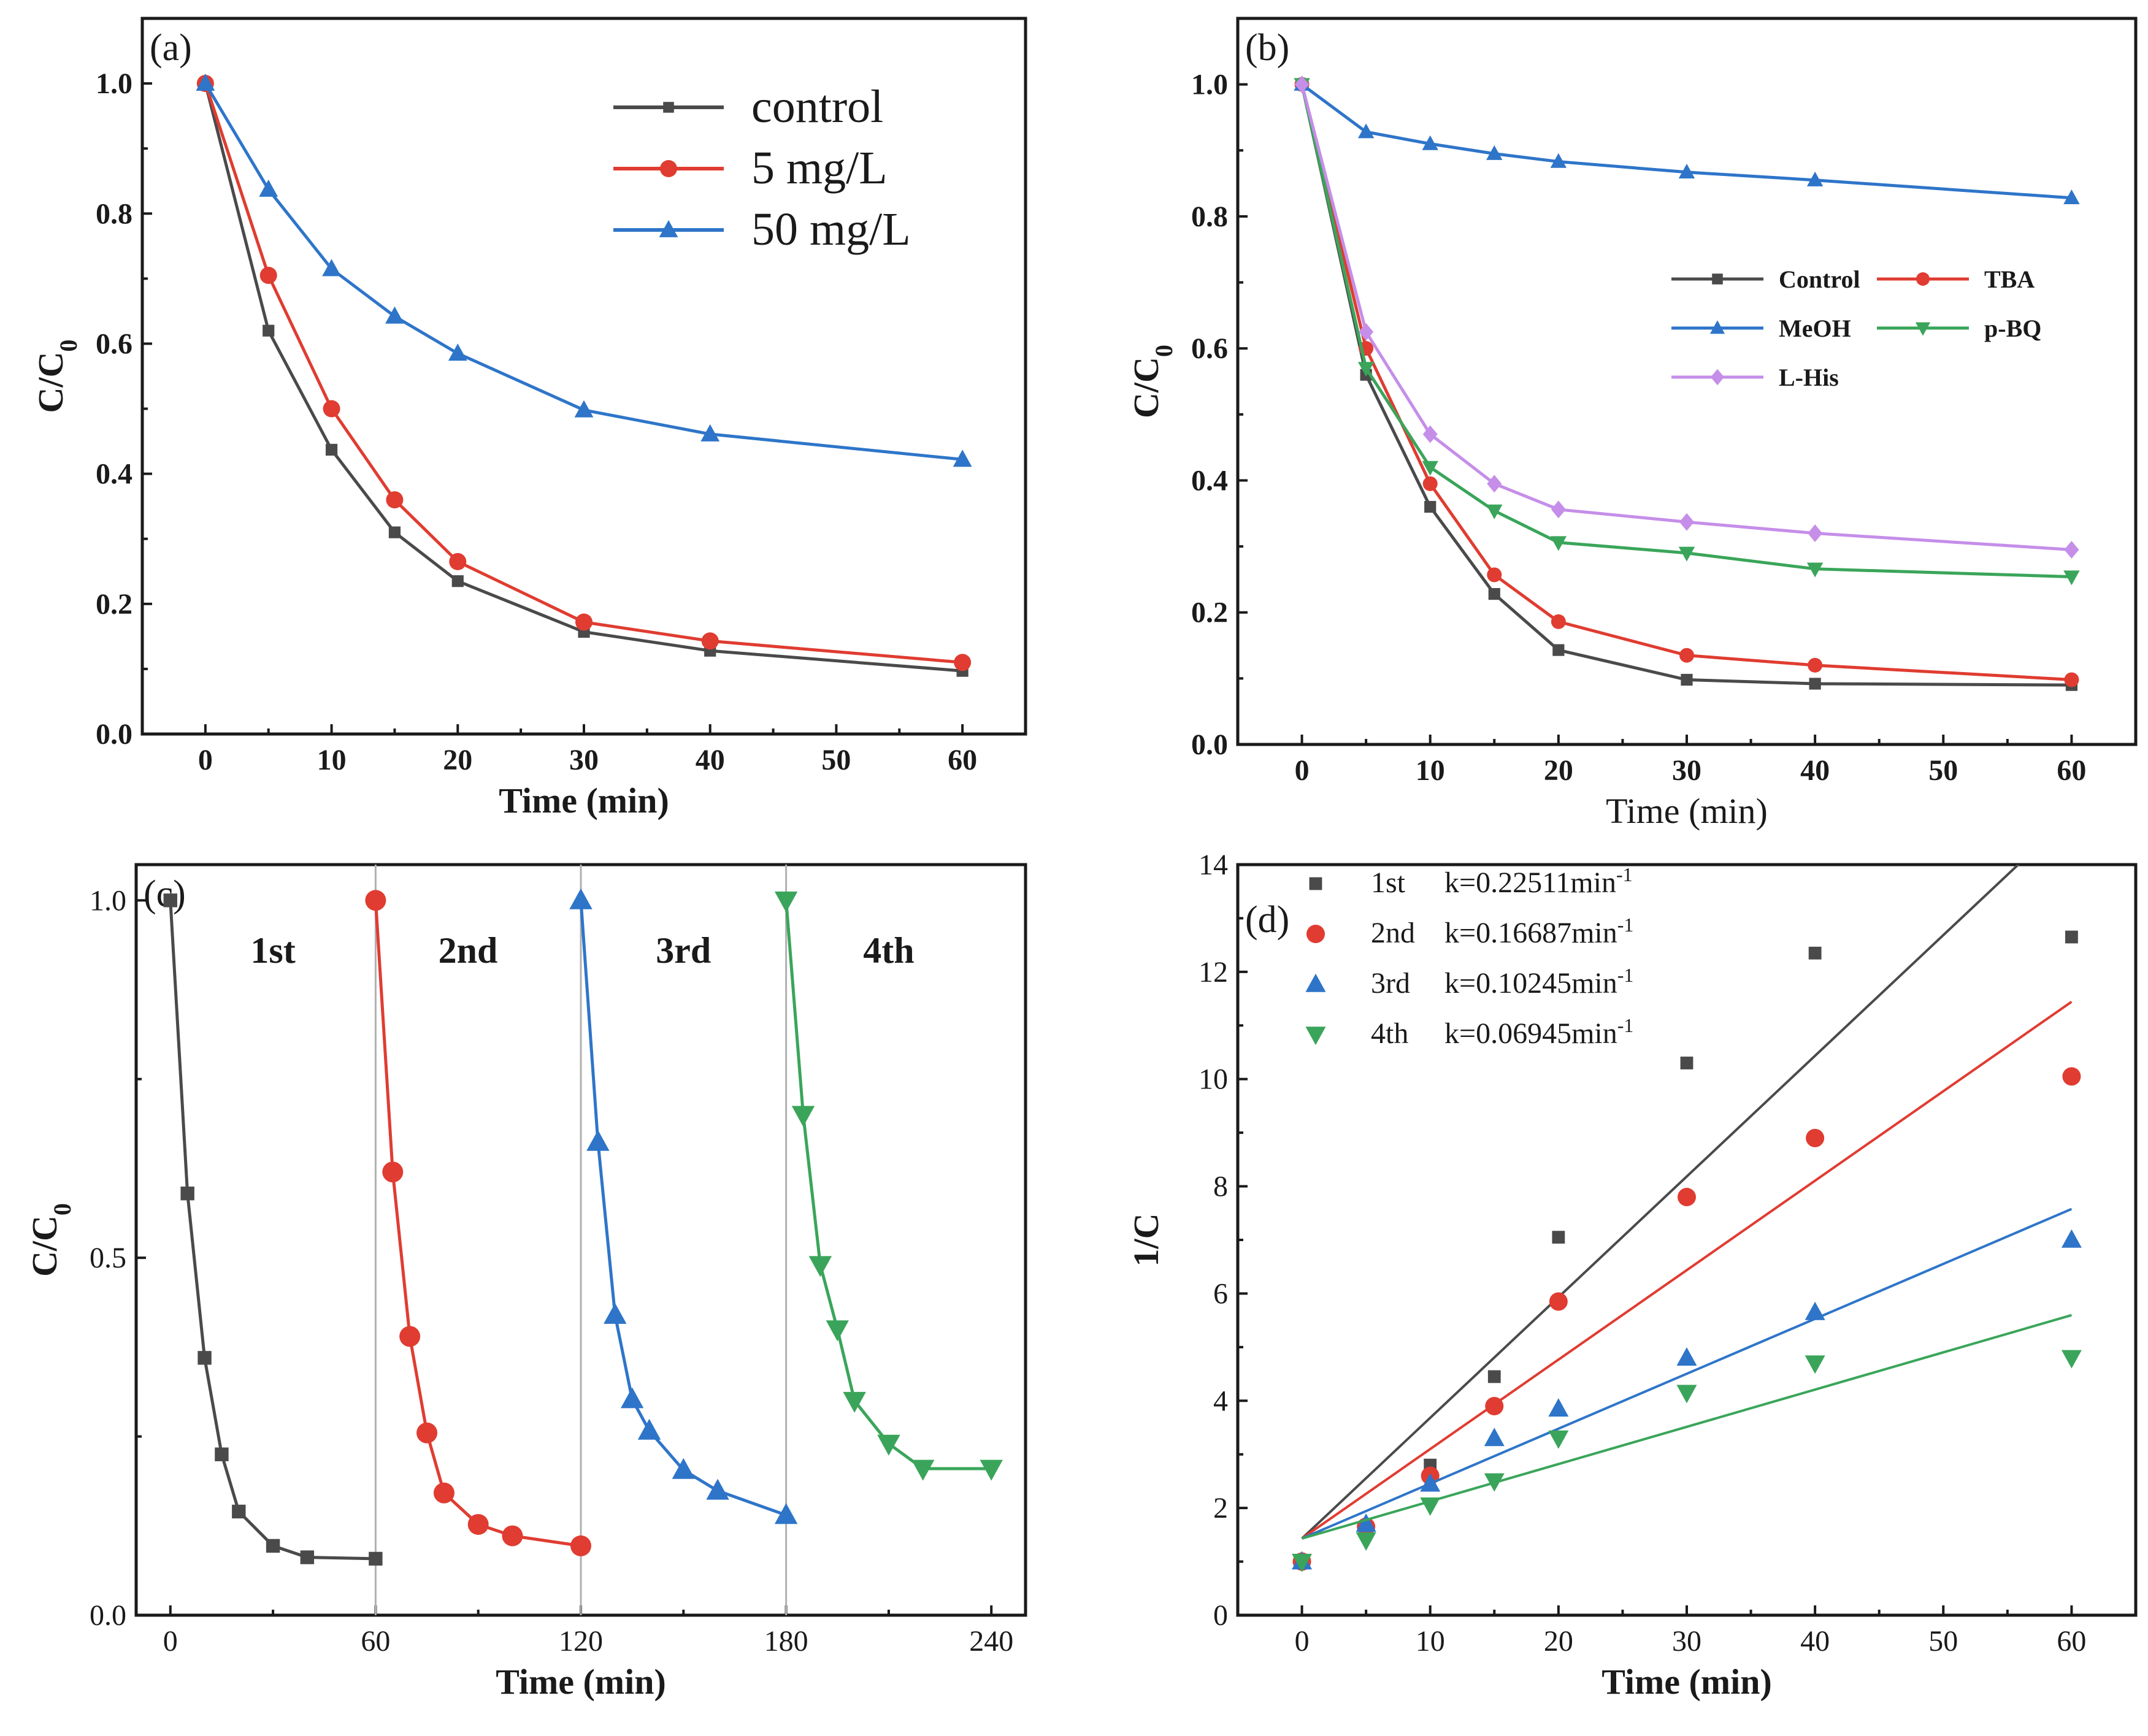  Describe the element at coordinates (468, 950) in the screenshot. I see `cycle-label: 2nd` at that location.